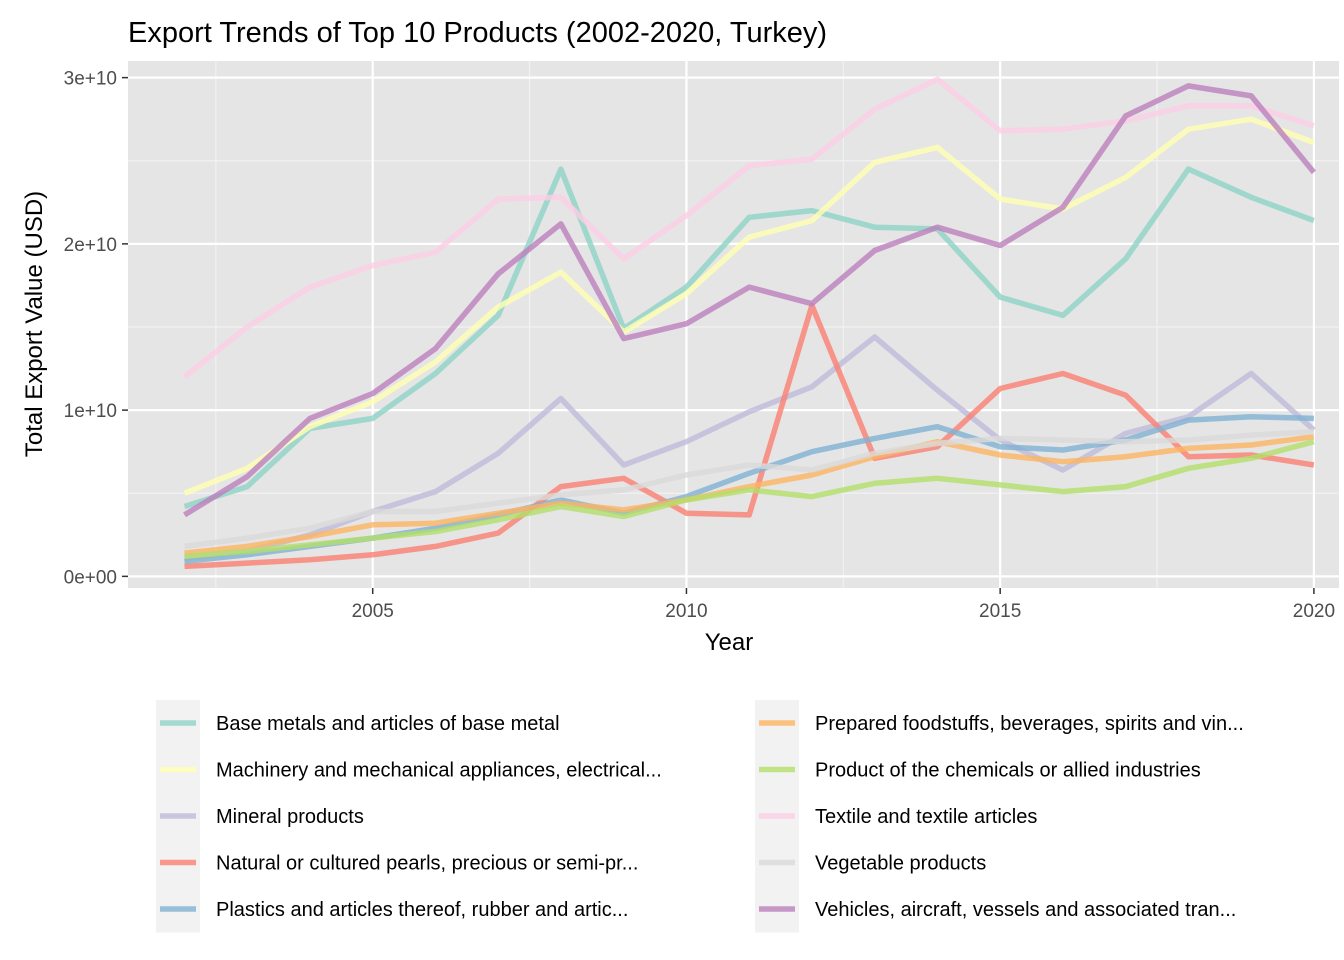 This screenshot has height=960, width=1344. Describe the element at coordinates (900, 864) in the screenshot. I see `legend-label-9: Vegetable products` at that location.